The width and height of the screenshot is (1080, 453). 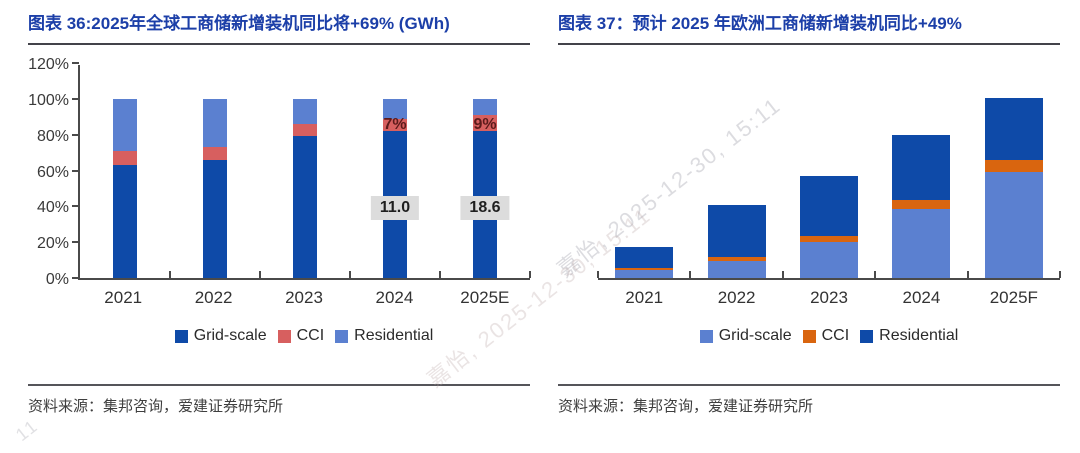 I want to click on legend-item-cci: CCI, so click(x=826, y=336).